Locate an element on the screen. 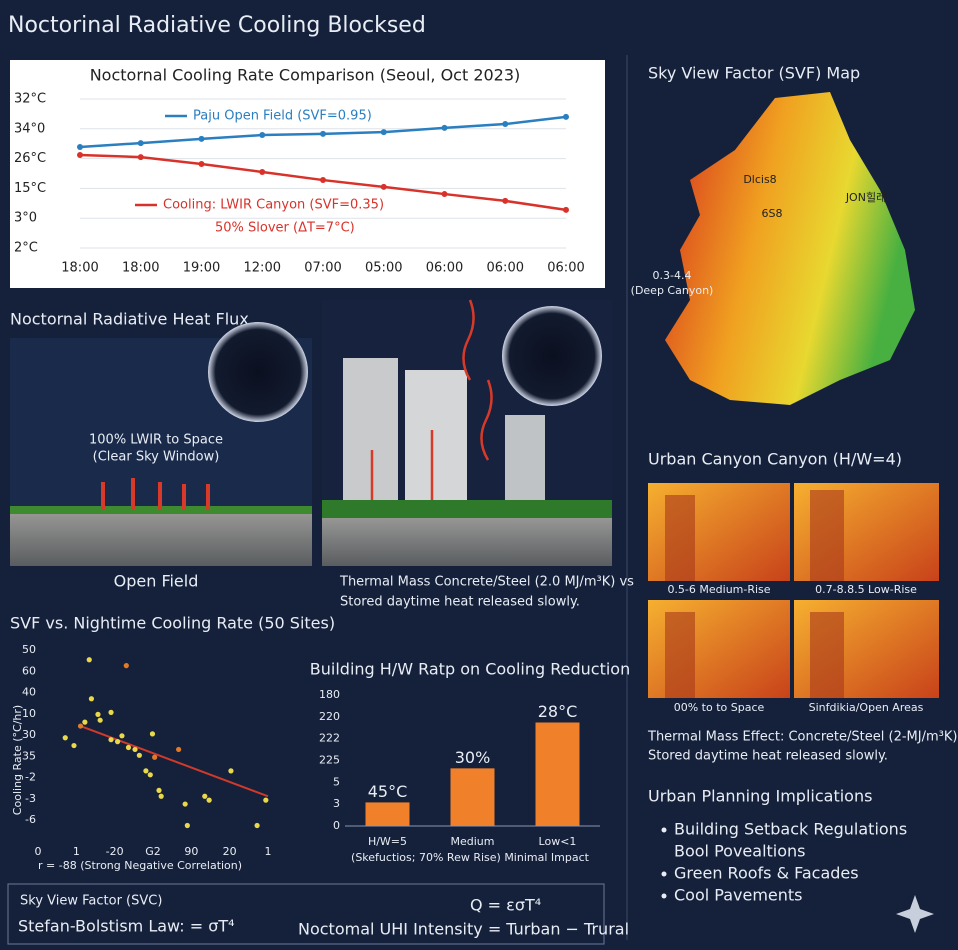 This screenshot has height=950, width=958. y-tick-label: 35 is located at coordinates (29, 755).